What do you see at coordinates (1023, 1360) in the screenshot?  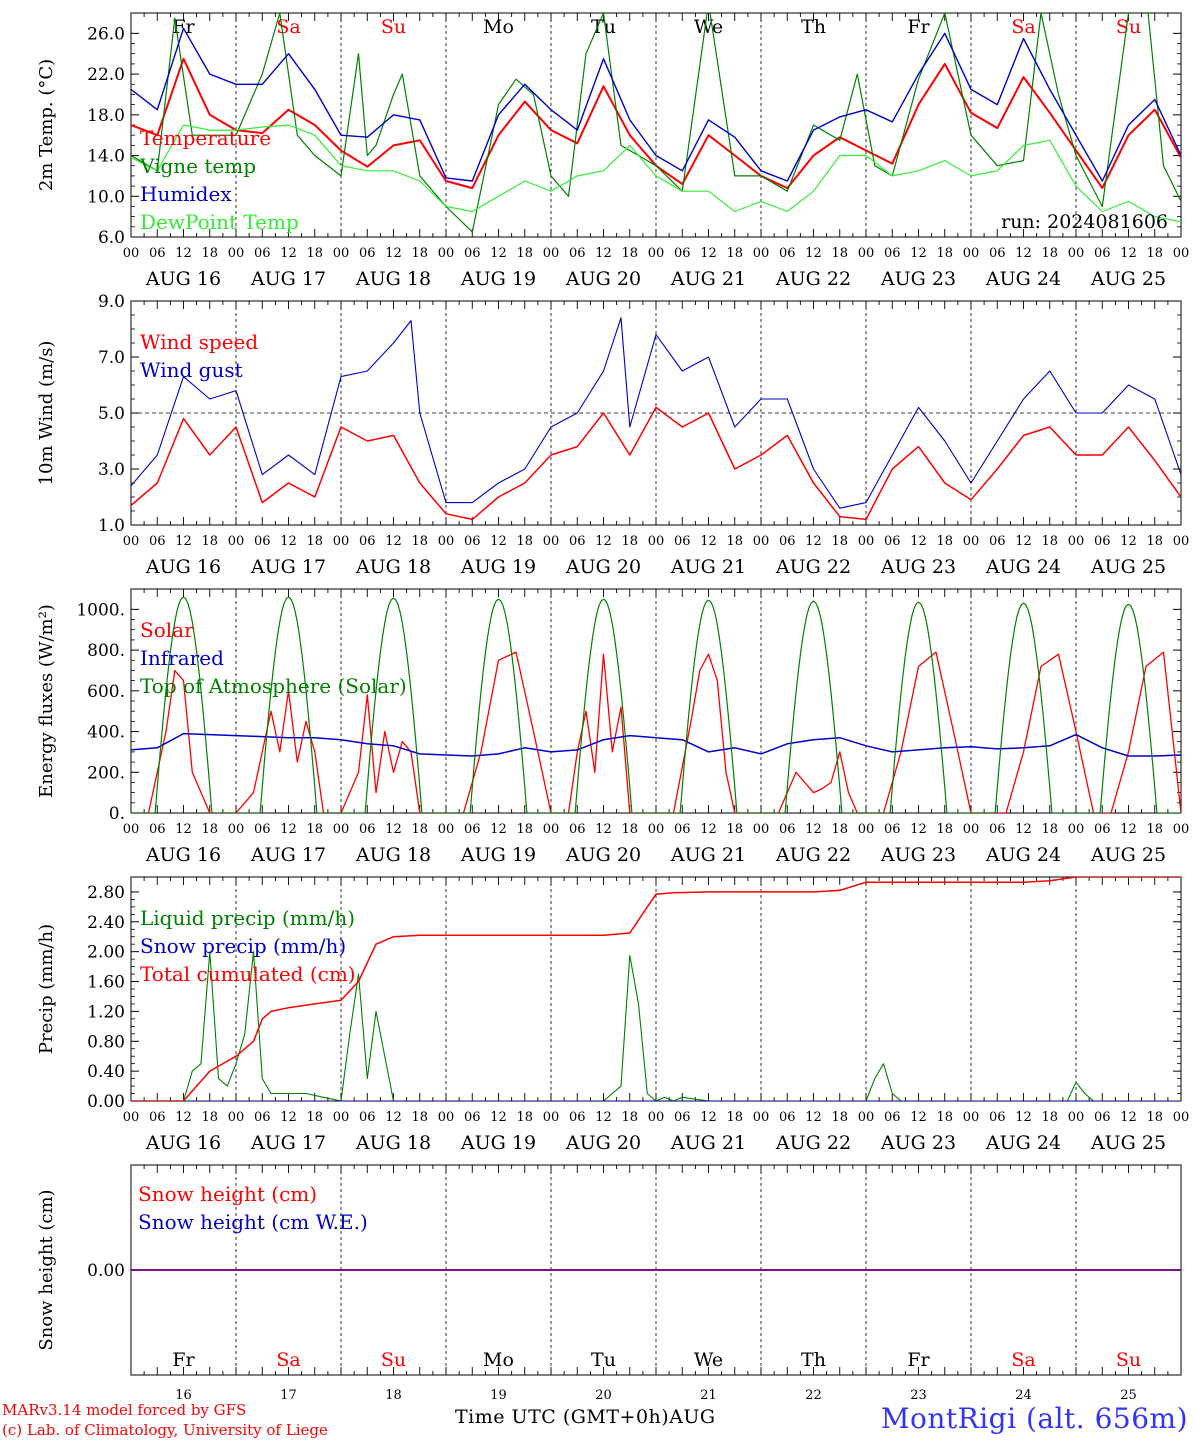 I see `day-of-week-label: Sa` at bounding box center [1023, 1360].